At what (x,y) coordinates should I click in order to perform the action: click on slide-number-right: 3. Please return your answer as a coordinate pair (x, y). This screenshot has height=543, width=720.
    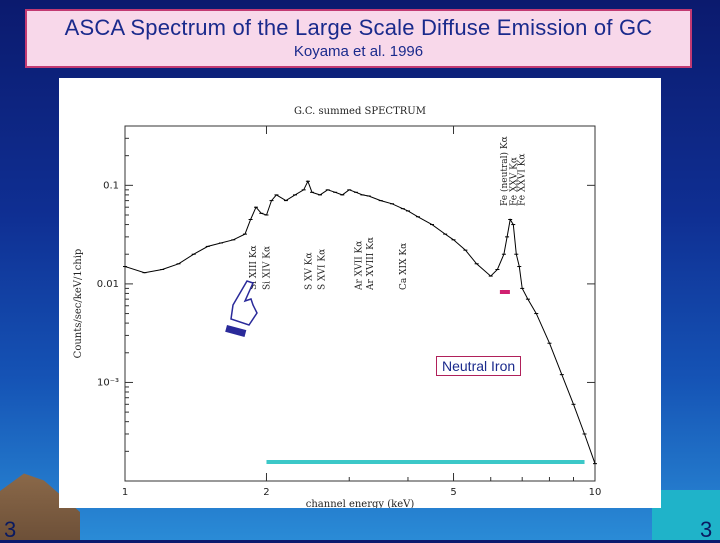
    Looking at the image, I should click on (706, 529).